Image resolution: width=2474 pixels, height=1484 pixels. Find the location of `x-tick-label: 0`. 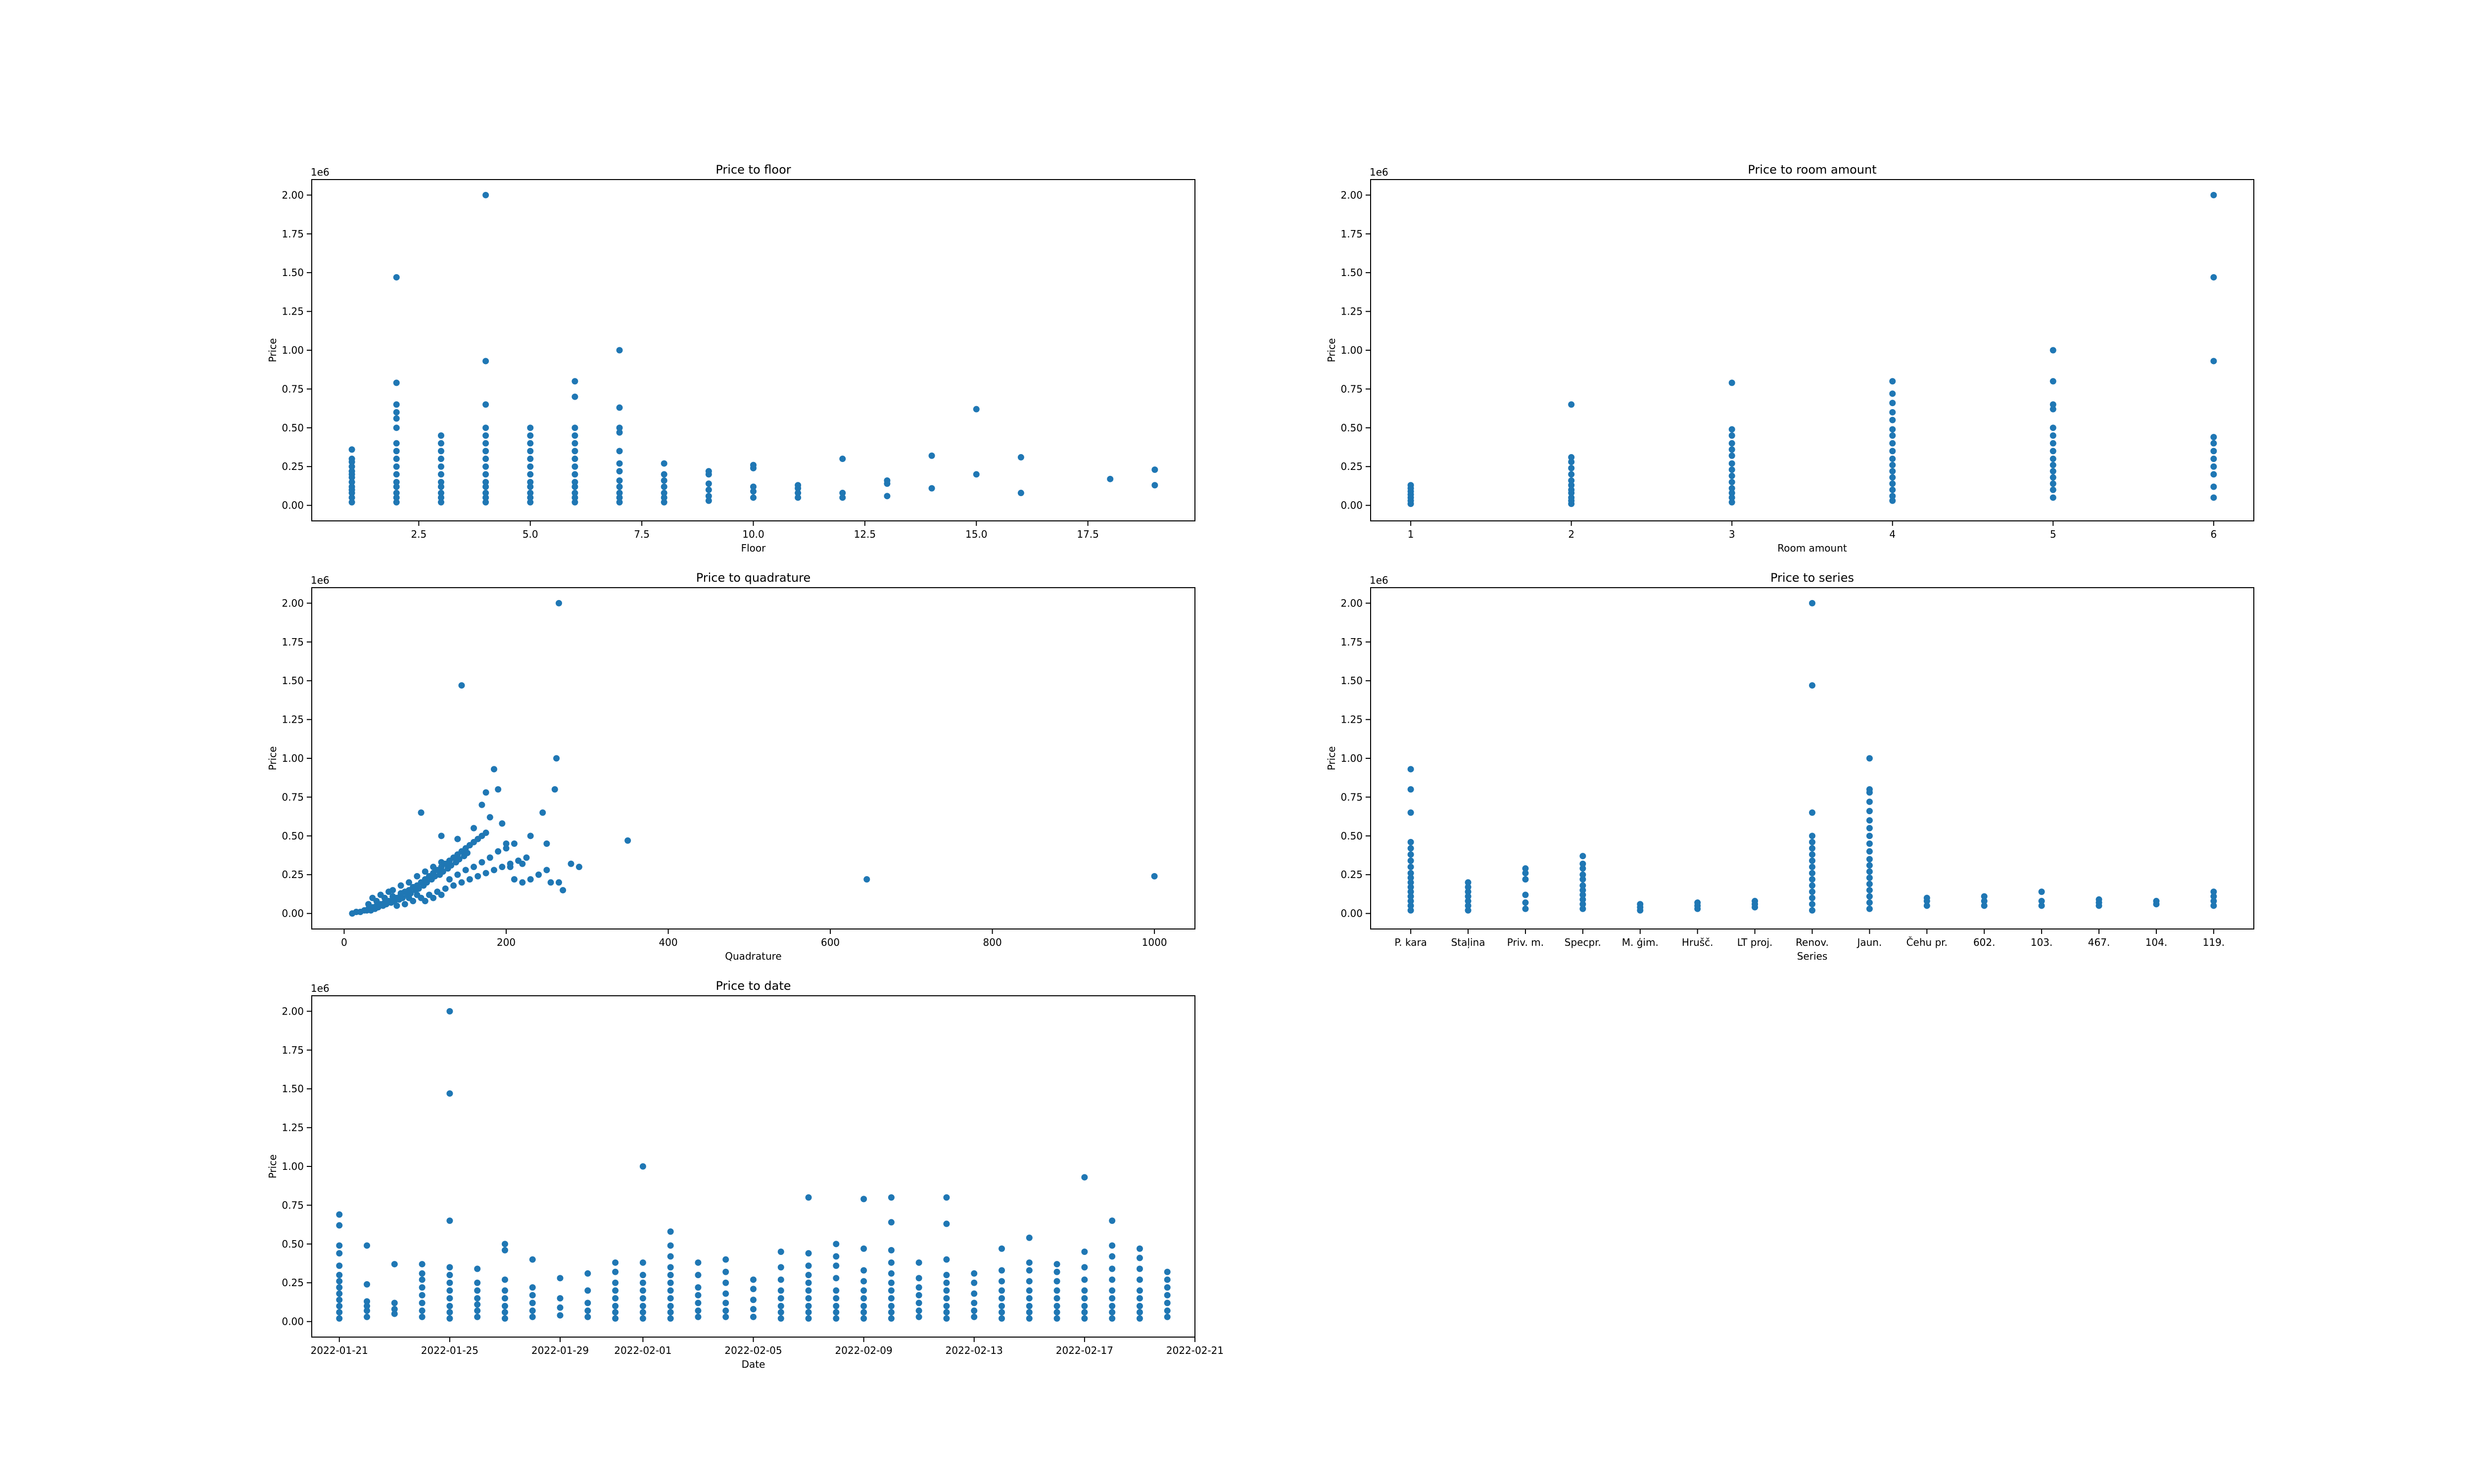

x-tick-label: 0 is located at coordinates (344, 942).